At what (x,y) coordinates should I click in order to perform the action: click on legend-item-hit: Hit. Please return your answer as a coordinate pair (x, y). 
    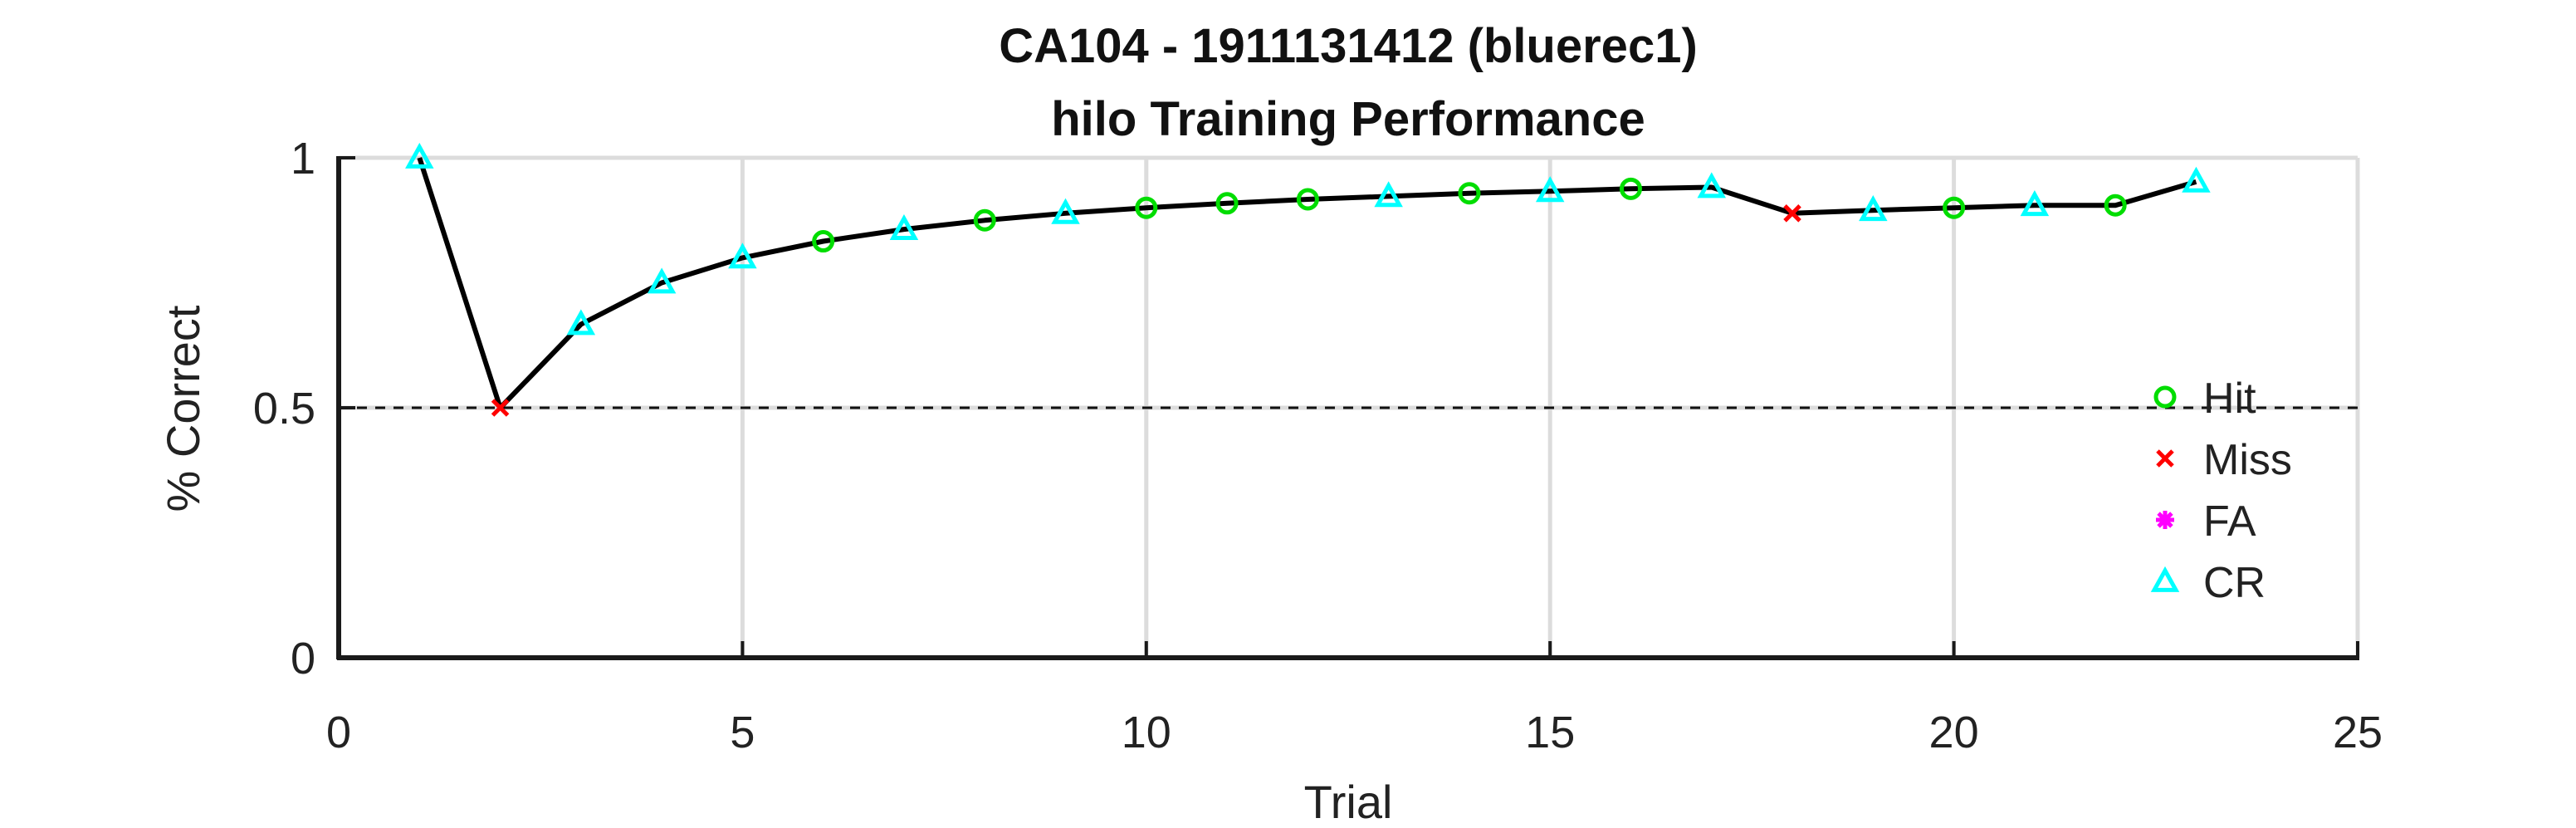
    Looking at the image, I should click on (2204, 399).